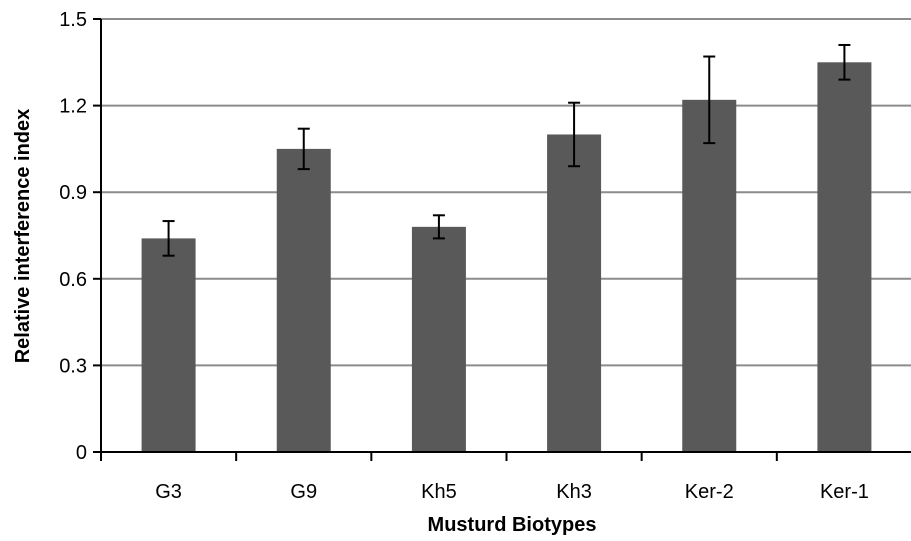 The height and width of the screenshot is (541, 911). What do you see at coordinates (439, 492) in the screenshot?
I see `x-tick-label: Kh5` at bounding box center [439, 492].